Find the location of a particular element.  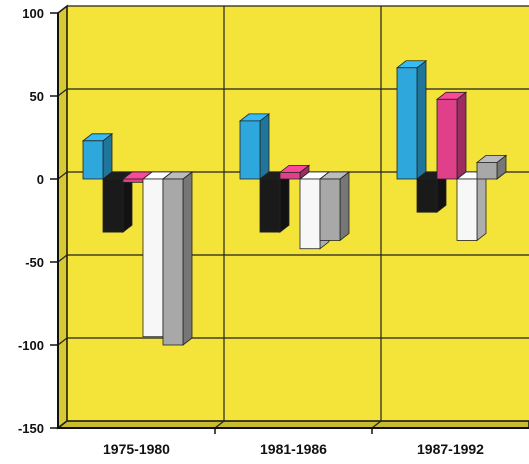

y-tick-label: -150 is located at coordinates (31, 428).